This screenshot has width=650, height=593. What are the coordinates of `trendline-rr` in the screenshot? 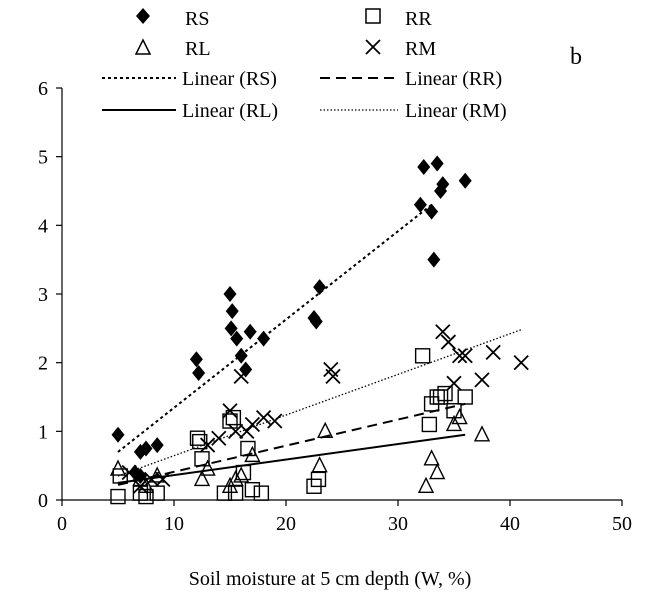 It's located at (291, 444).